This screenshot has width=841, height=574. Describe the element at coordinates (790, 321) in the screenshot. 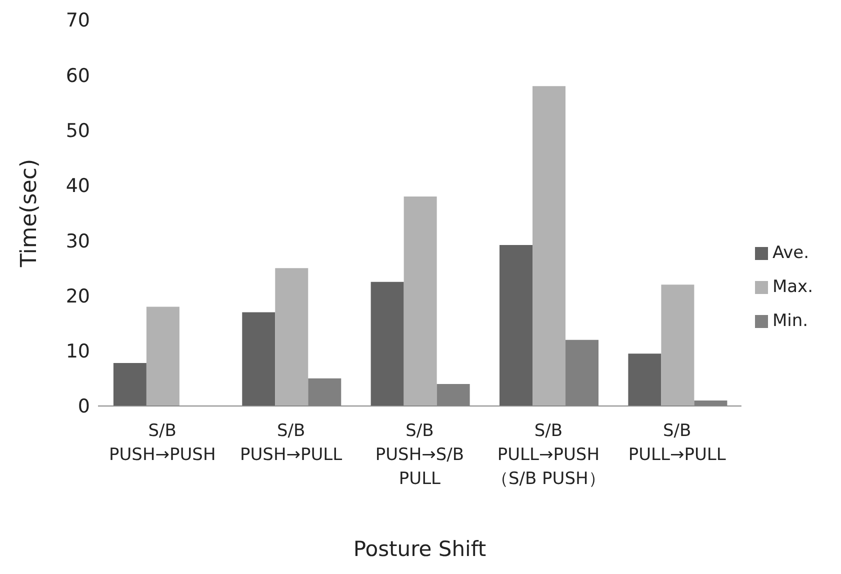

I see `legend-label: Min.` at that location.